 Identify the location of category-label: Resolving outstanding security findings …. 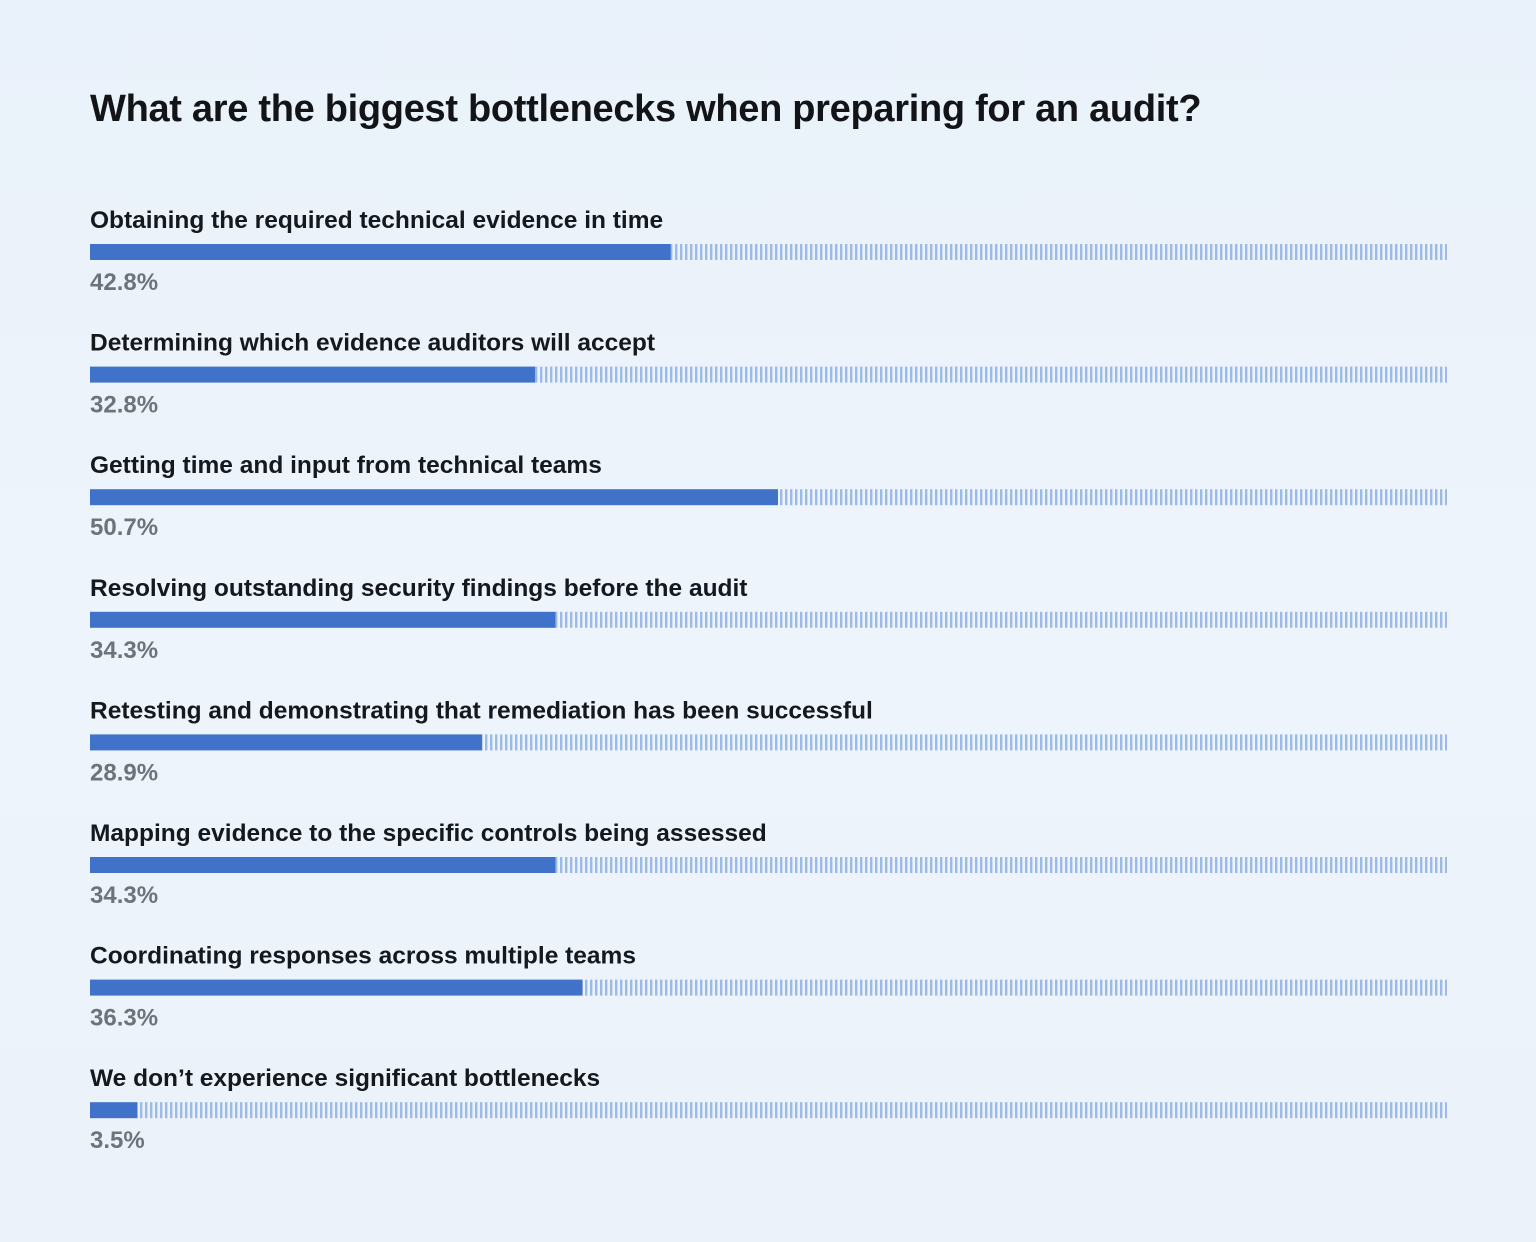
(418, 588).